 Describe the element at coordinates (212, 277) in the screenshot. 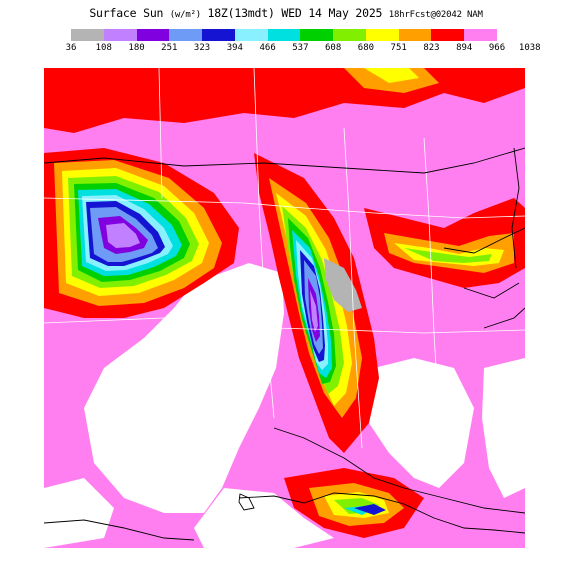

I see `cloud-band-lightpurple` at that location.